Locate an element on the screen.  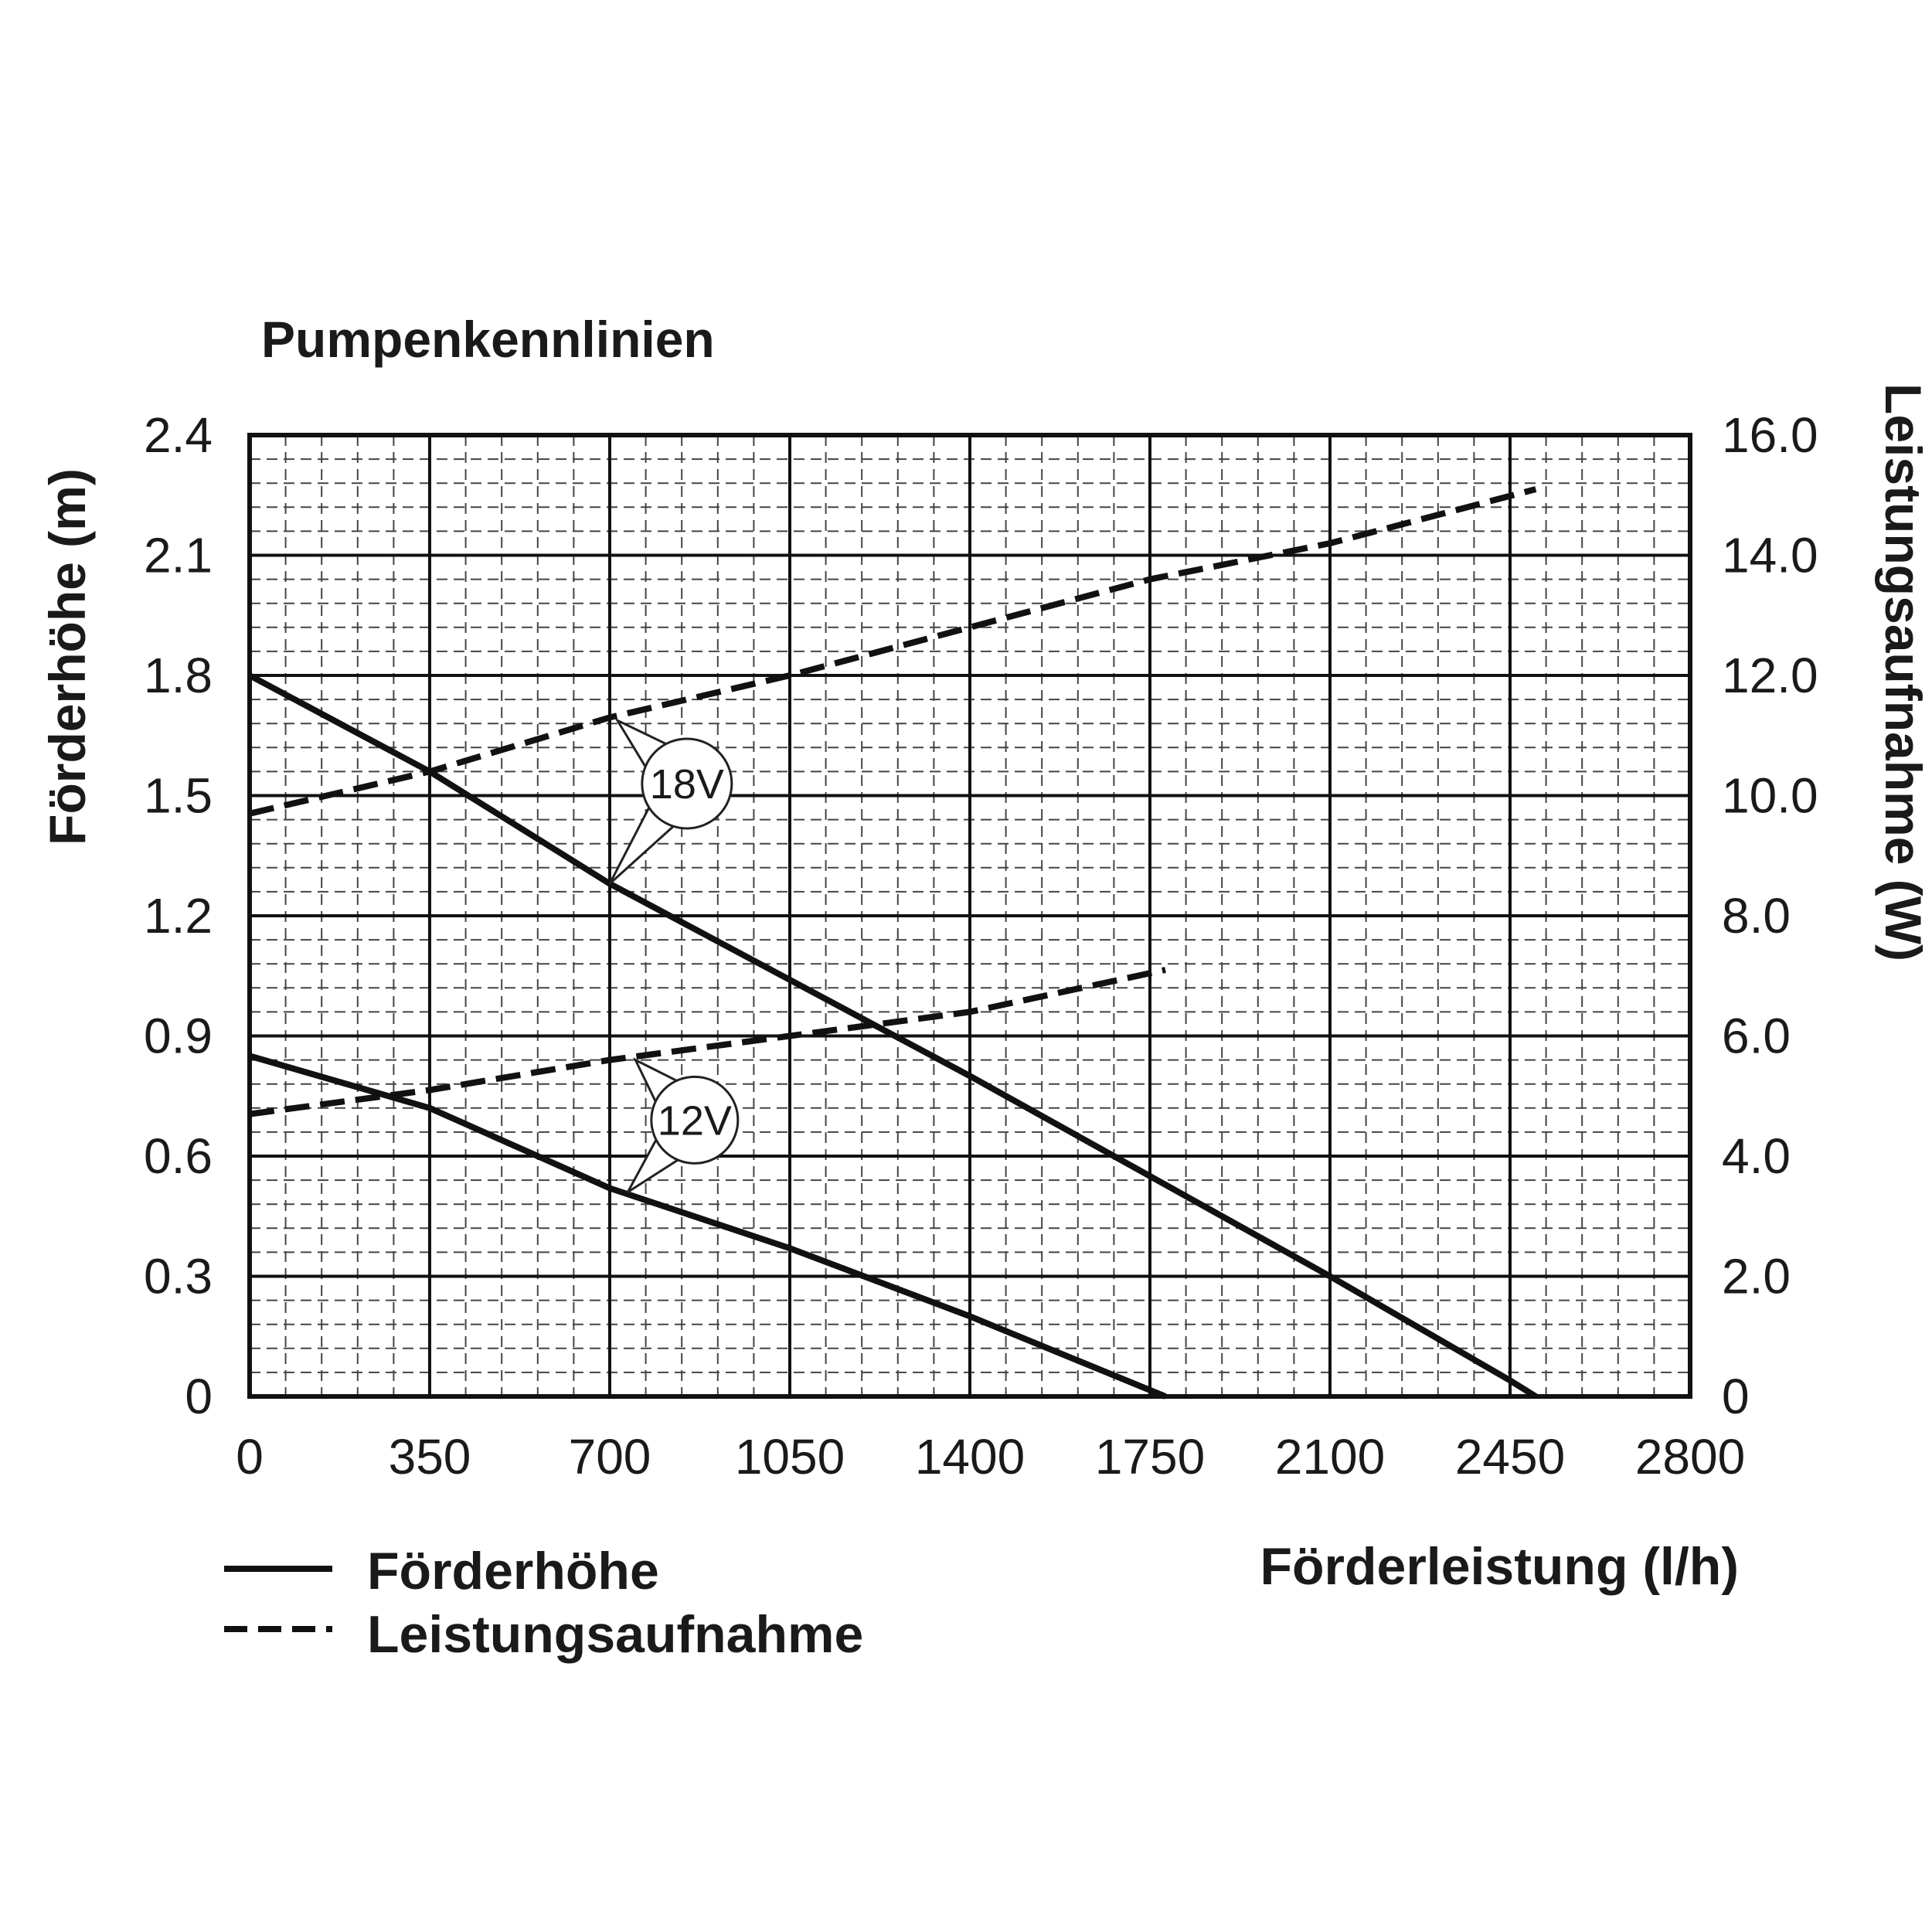
x-tick-label: 0 is located at coordinates (250, 1457).